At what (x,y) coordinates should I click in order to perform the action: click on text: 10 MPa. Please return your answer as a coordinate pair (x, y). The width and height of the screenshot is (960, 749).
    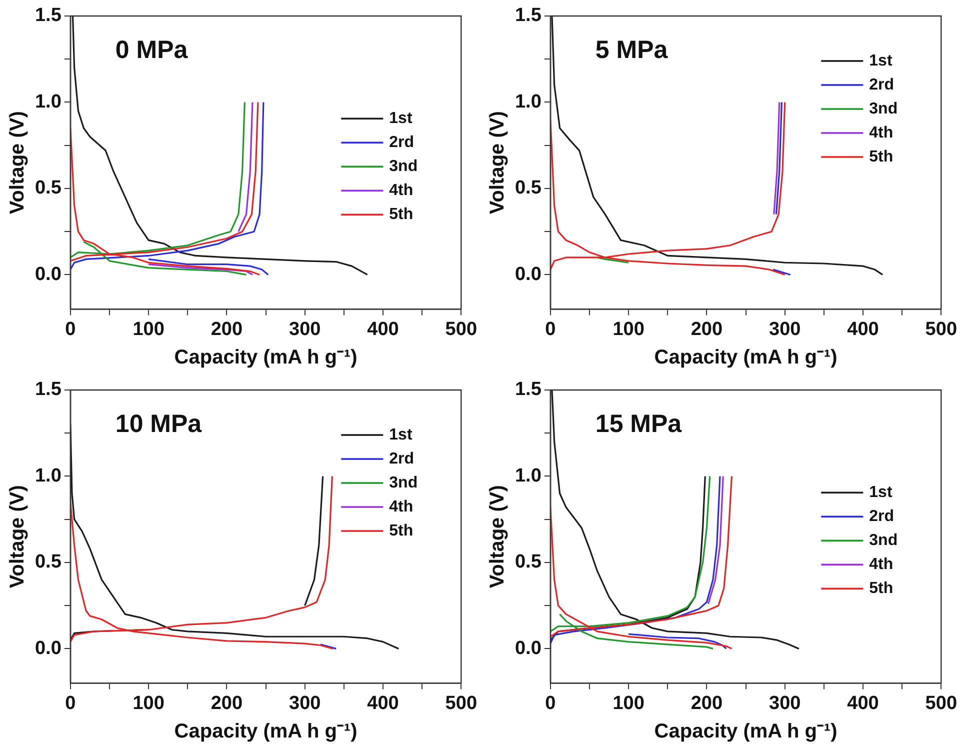
    Looking at the image, I should click on (159, 424).